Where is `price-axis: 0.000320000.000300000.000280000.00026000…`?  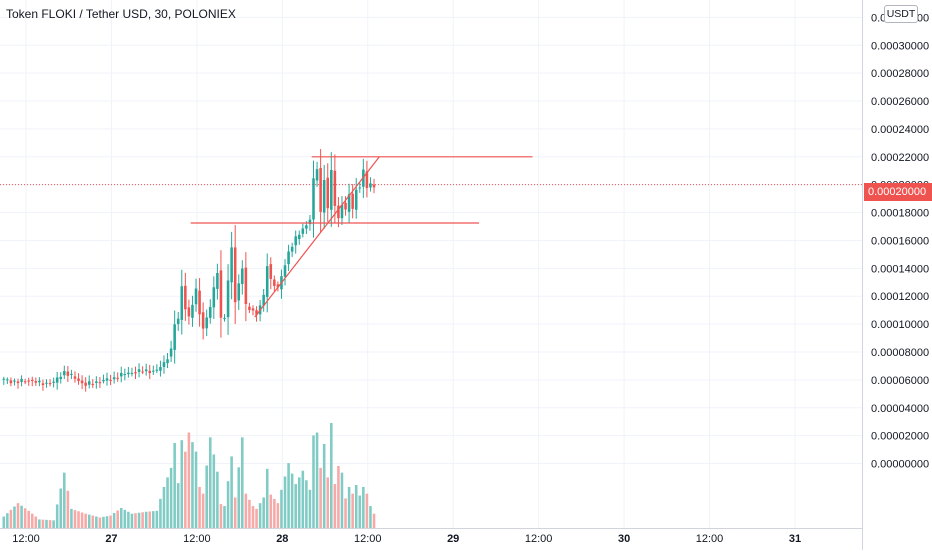 price-axis: 0.000320000.000300000.000280000.00026000… is located at coordinates (900, 241).